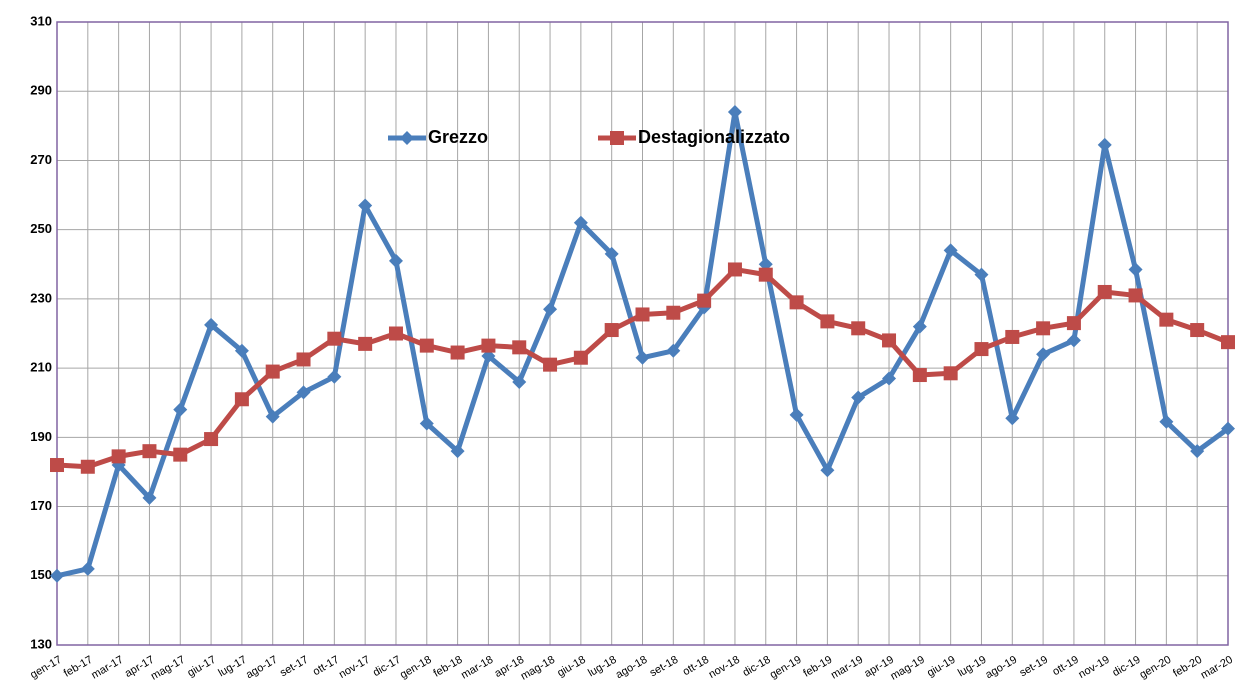 The width and height of the screenshot is (1240, 690). What do you see at coordinates (1127, 666) in the screenshot?
I see `x-tick-label: dic-19` at bounding box center [1127, 666].